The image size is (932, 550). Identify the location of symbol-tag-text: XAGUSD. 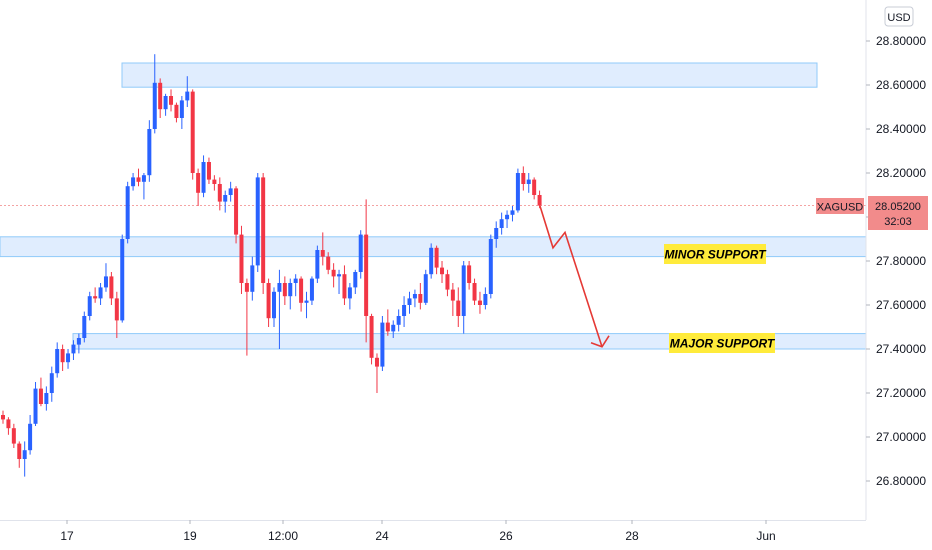
(840, 208).